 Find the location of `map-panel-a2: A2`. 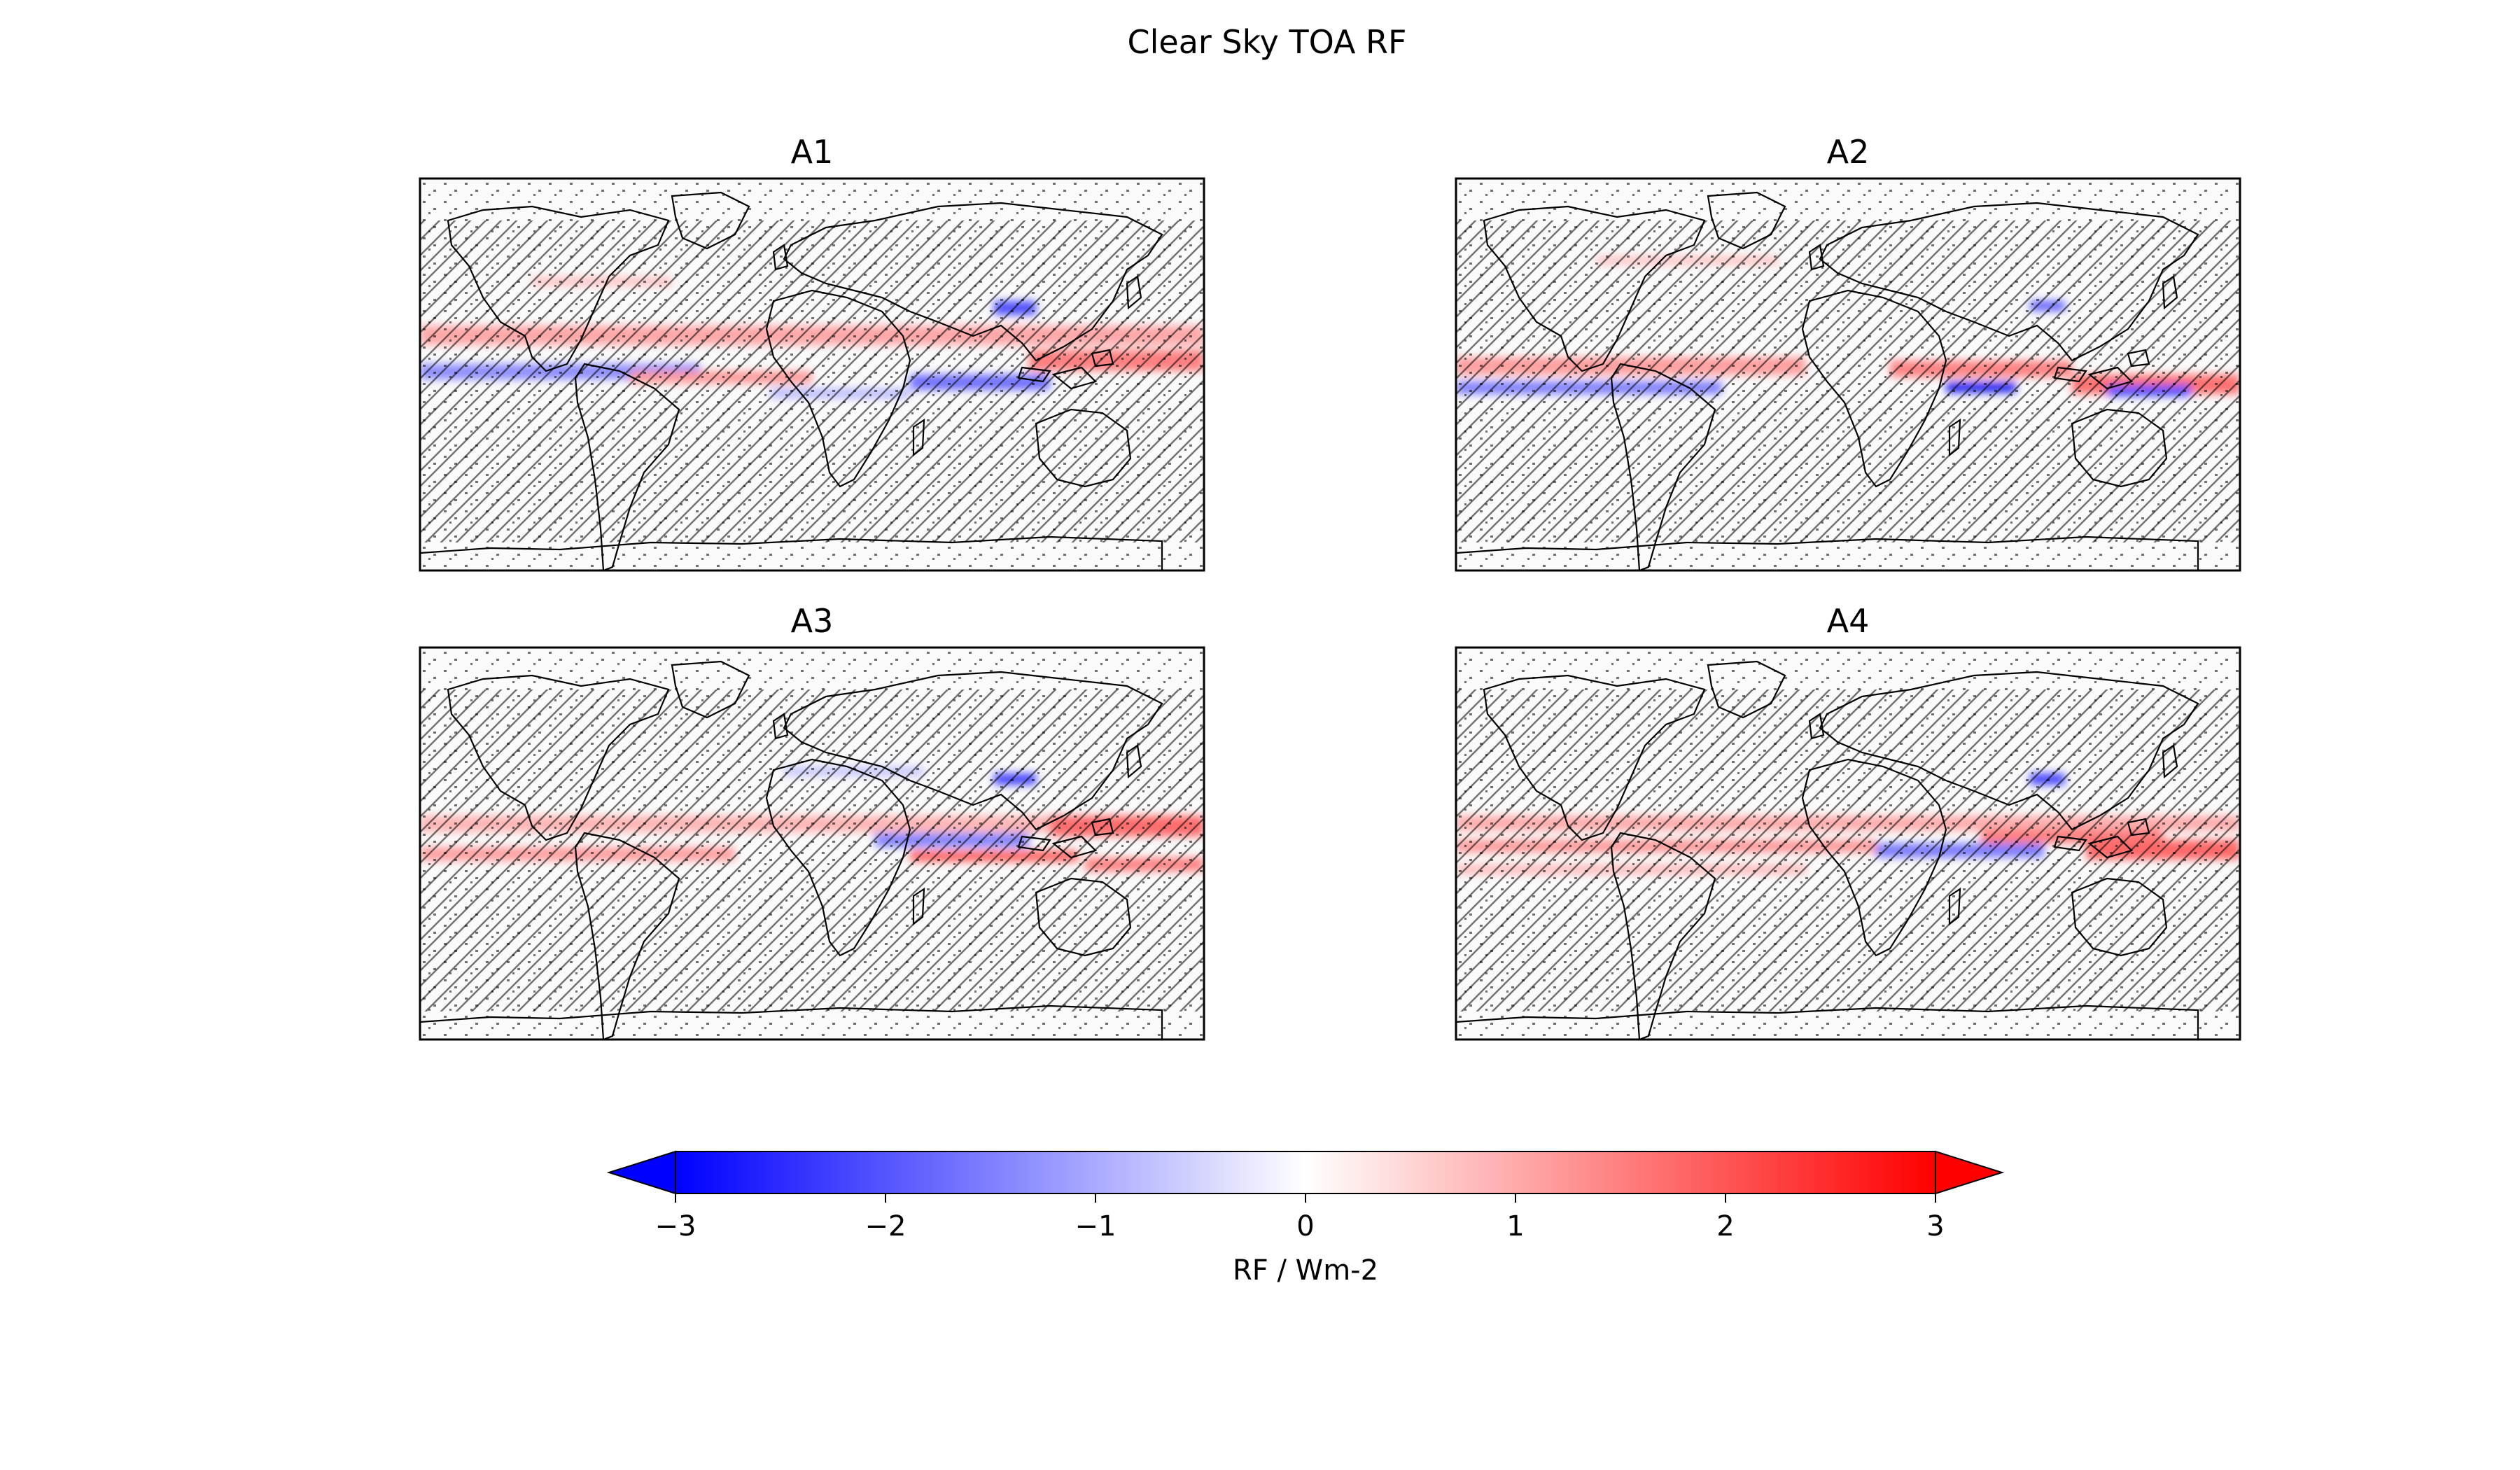

map-panel-a2: A2 is located at coordinates (1848, 352).